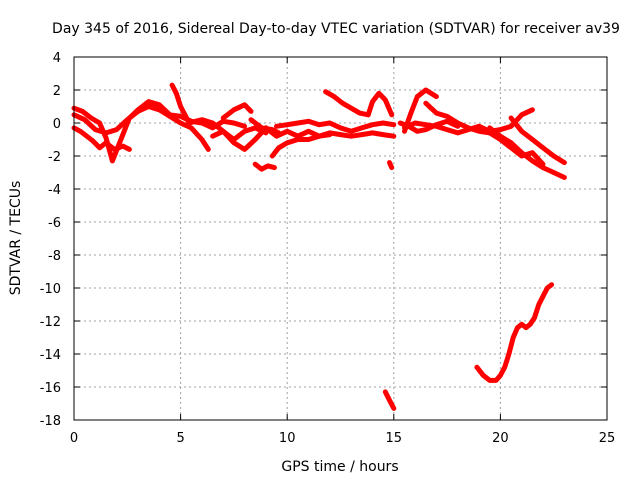 The height and width of the screenshot is (480, 640). What do you see at coordinates (50, 421) in the screenshot?
I see `y-tick-label: -18` at bounding box center [50, 421].